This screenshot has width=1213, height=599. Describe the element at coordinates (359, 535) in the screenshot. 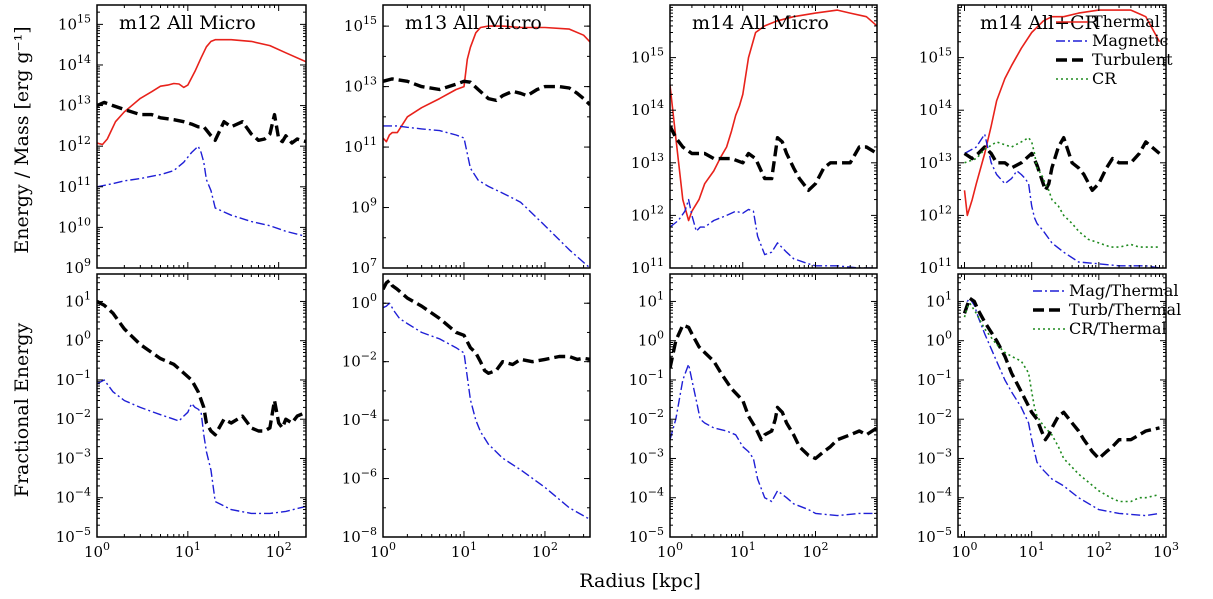

I see `y-tick-label: 10⁻⁸` at that location.